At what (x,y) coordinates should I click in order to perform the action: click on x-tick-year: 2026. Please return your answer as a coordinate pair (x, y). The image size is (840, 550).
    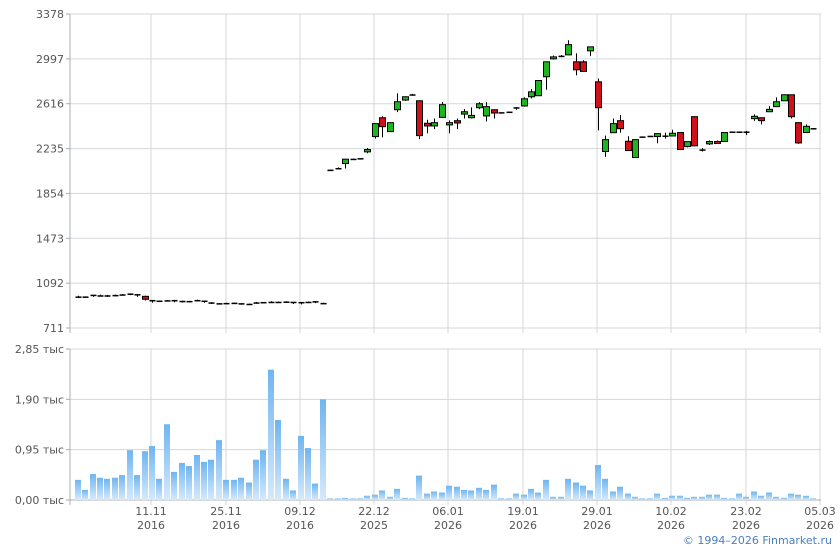
    Looking at the image, I should click on (597, 525).